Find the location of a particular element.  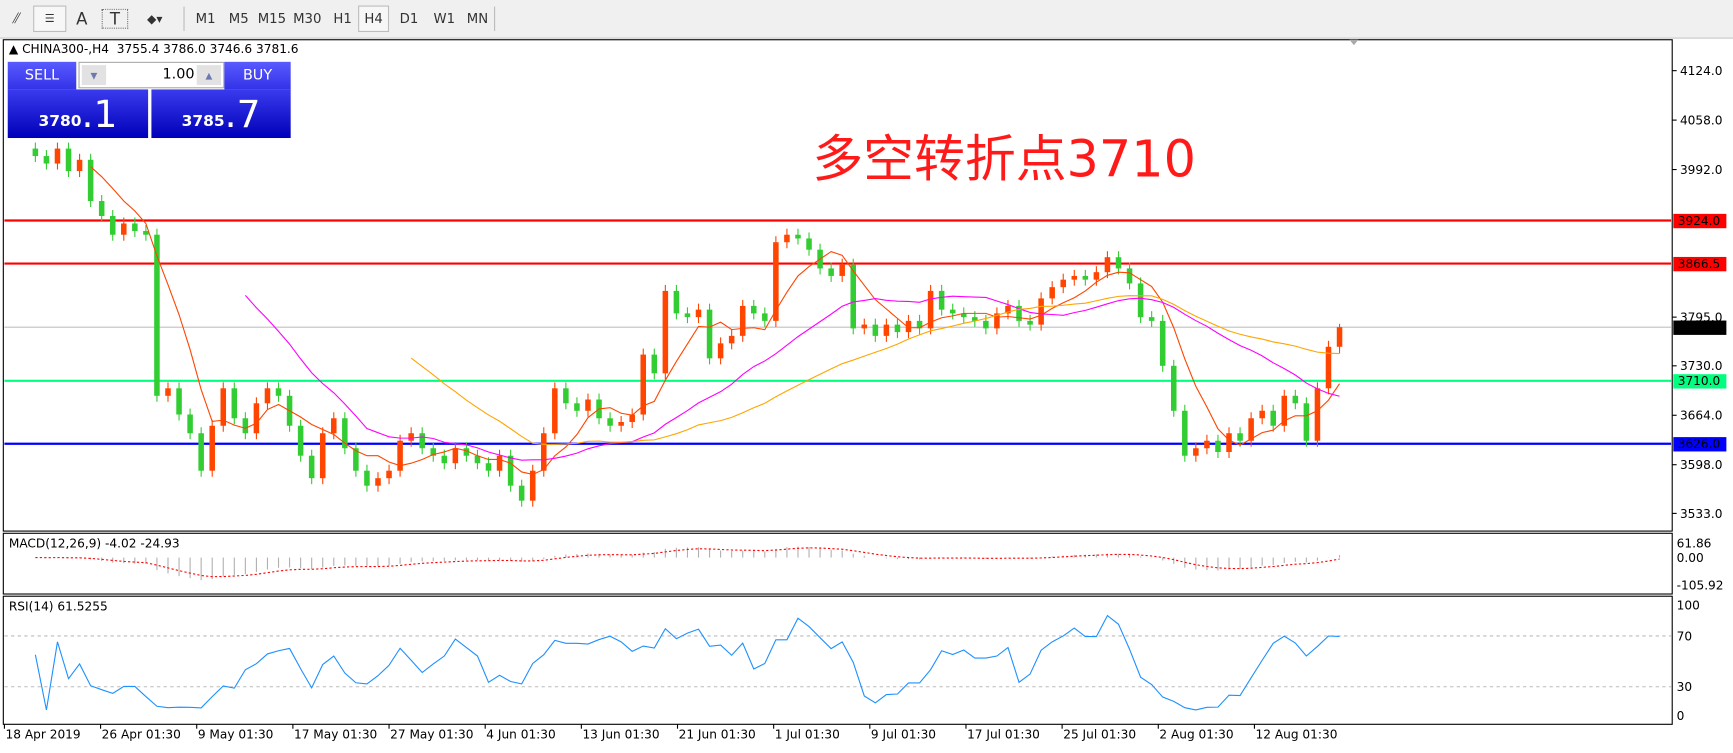

one-click-trading-panel: SELL ▼ 1.00 ▲ BUY 3780.1 3785.7 is located at coordinates (149, 100).